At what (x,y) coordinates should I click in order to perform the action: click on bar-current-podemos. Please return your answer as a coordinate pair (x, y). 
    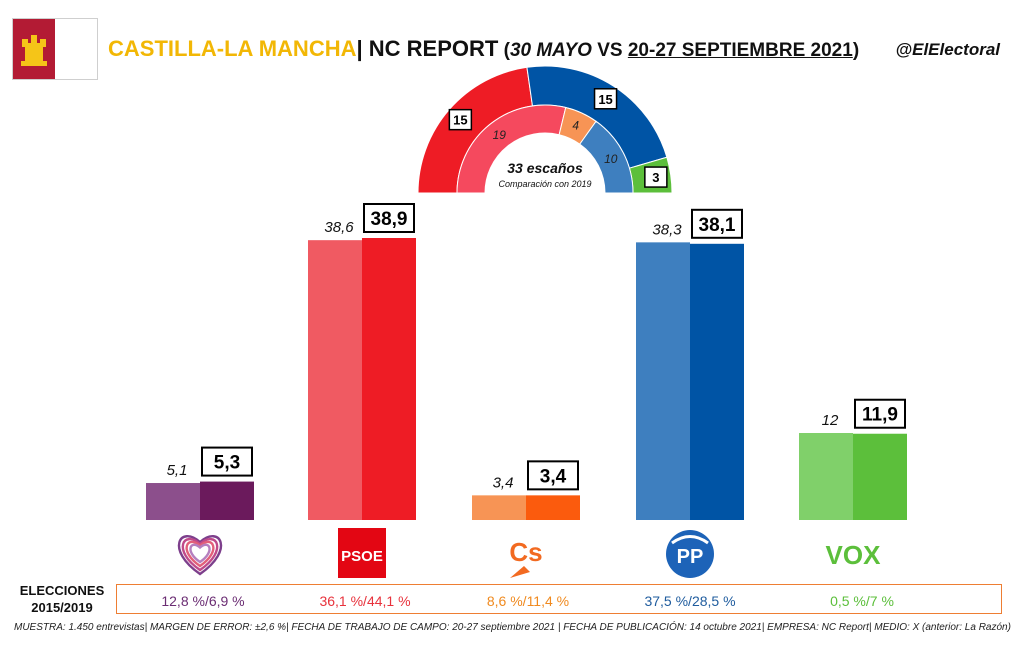
    Looking at the image, I should click on (227, 500).